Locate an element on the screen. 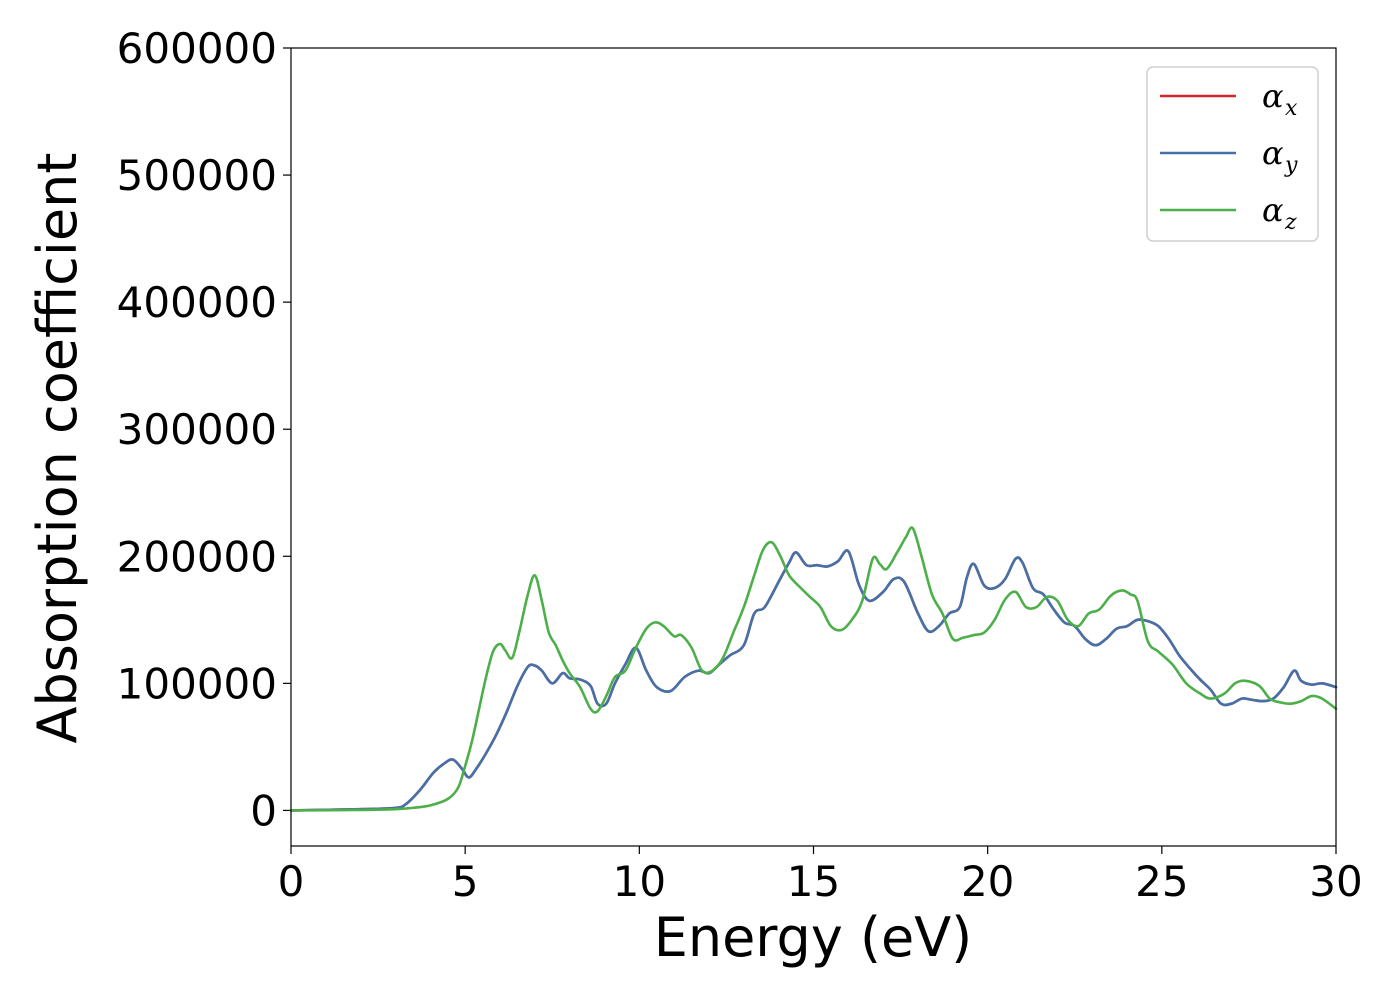 The image size is (1400, 1000). y-tick-label: 400000 is located at coordinates (197, 302).